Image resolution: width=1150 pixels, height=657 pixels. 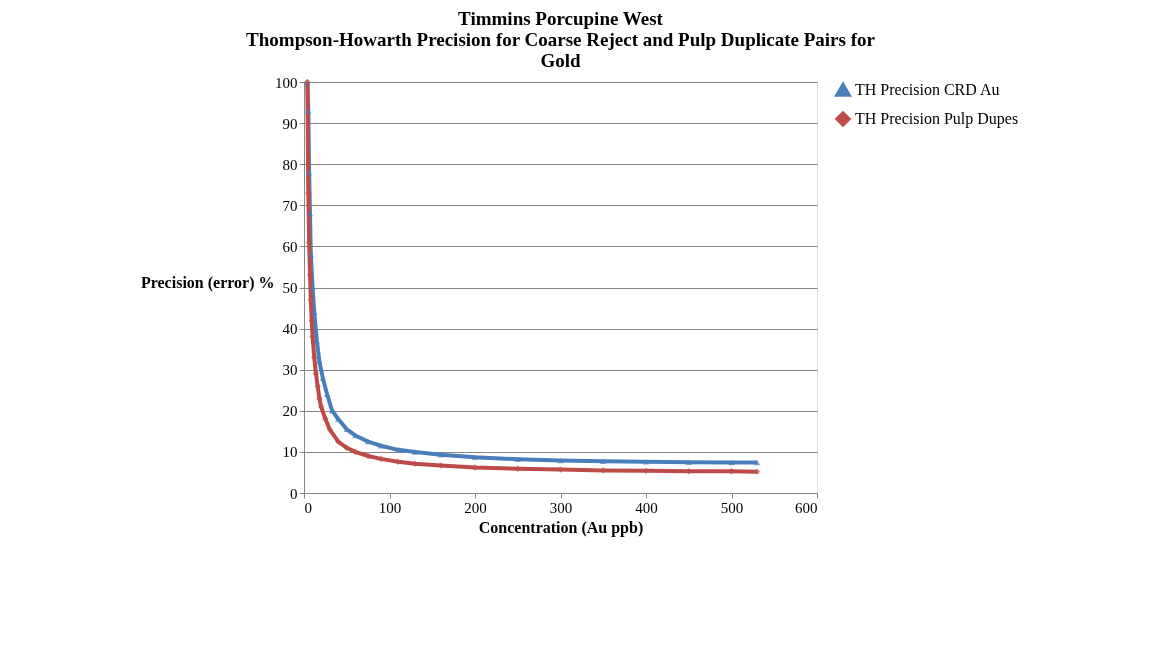 What do you see at coordinates (290, 329) in the screenshot?
I see `y-tick-label: 40` at bounding box center [290, 329].